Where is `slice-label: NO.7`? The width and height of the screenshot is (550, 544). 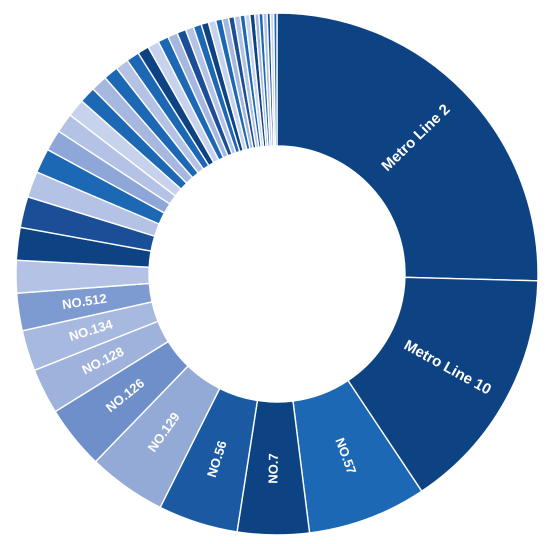 slice-label: NO.7 is located at coordinates (272, 468).